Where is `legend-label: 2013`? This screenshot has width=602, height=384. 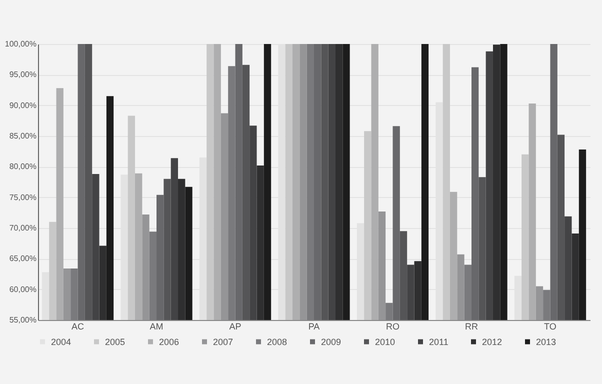 legend-label: 2013 is located at coordinates (546, 341).